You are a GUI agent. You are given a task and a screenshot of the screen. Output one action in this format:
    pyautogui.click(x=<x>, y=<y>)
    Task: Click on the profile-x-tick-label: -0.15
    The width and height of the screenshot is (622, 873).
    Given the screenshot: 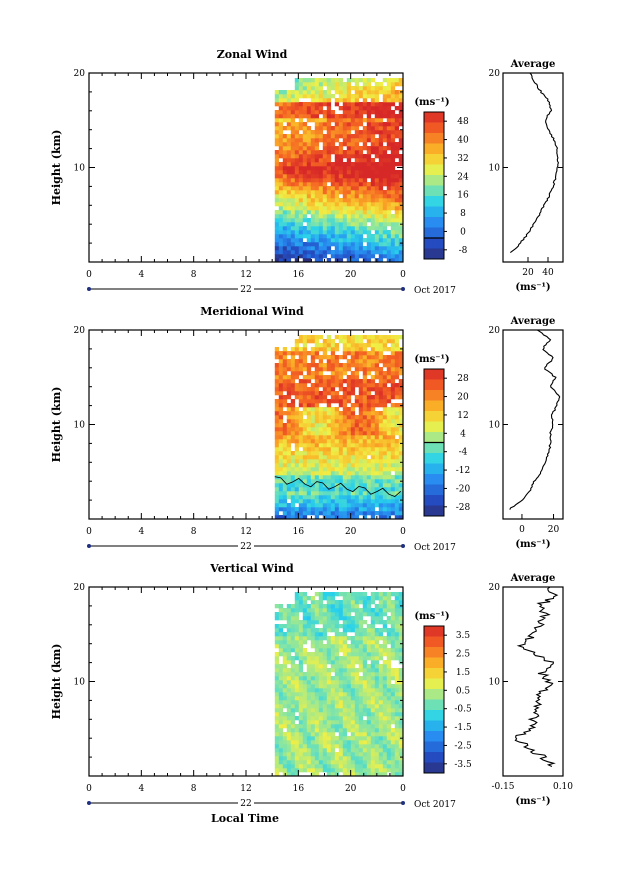 What is the action you would take?
    pyautogui.click(x=502, y=787)
    